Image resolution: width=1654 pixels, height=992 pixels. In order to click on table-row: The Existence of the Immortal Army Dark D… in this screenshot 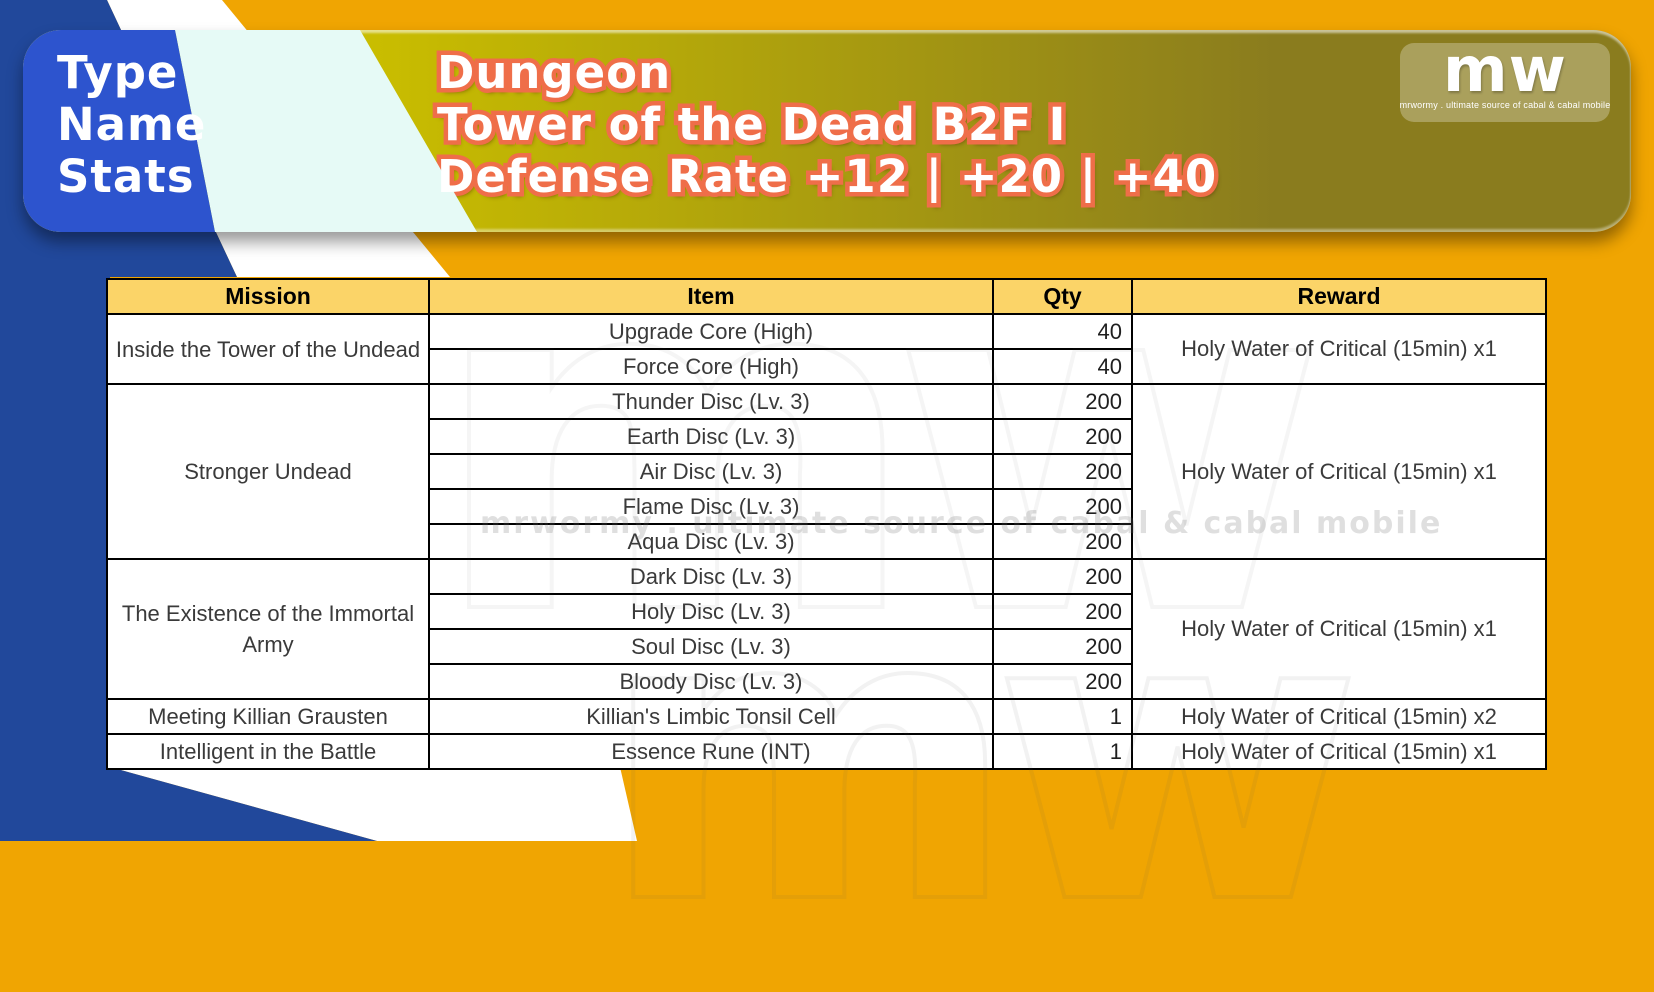, I will do `click(826, 629)`.